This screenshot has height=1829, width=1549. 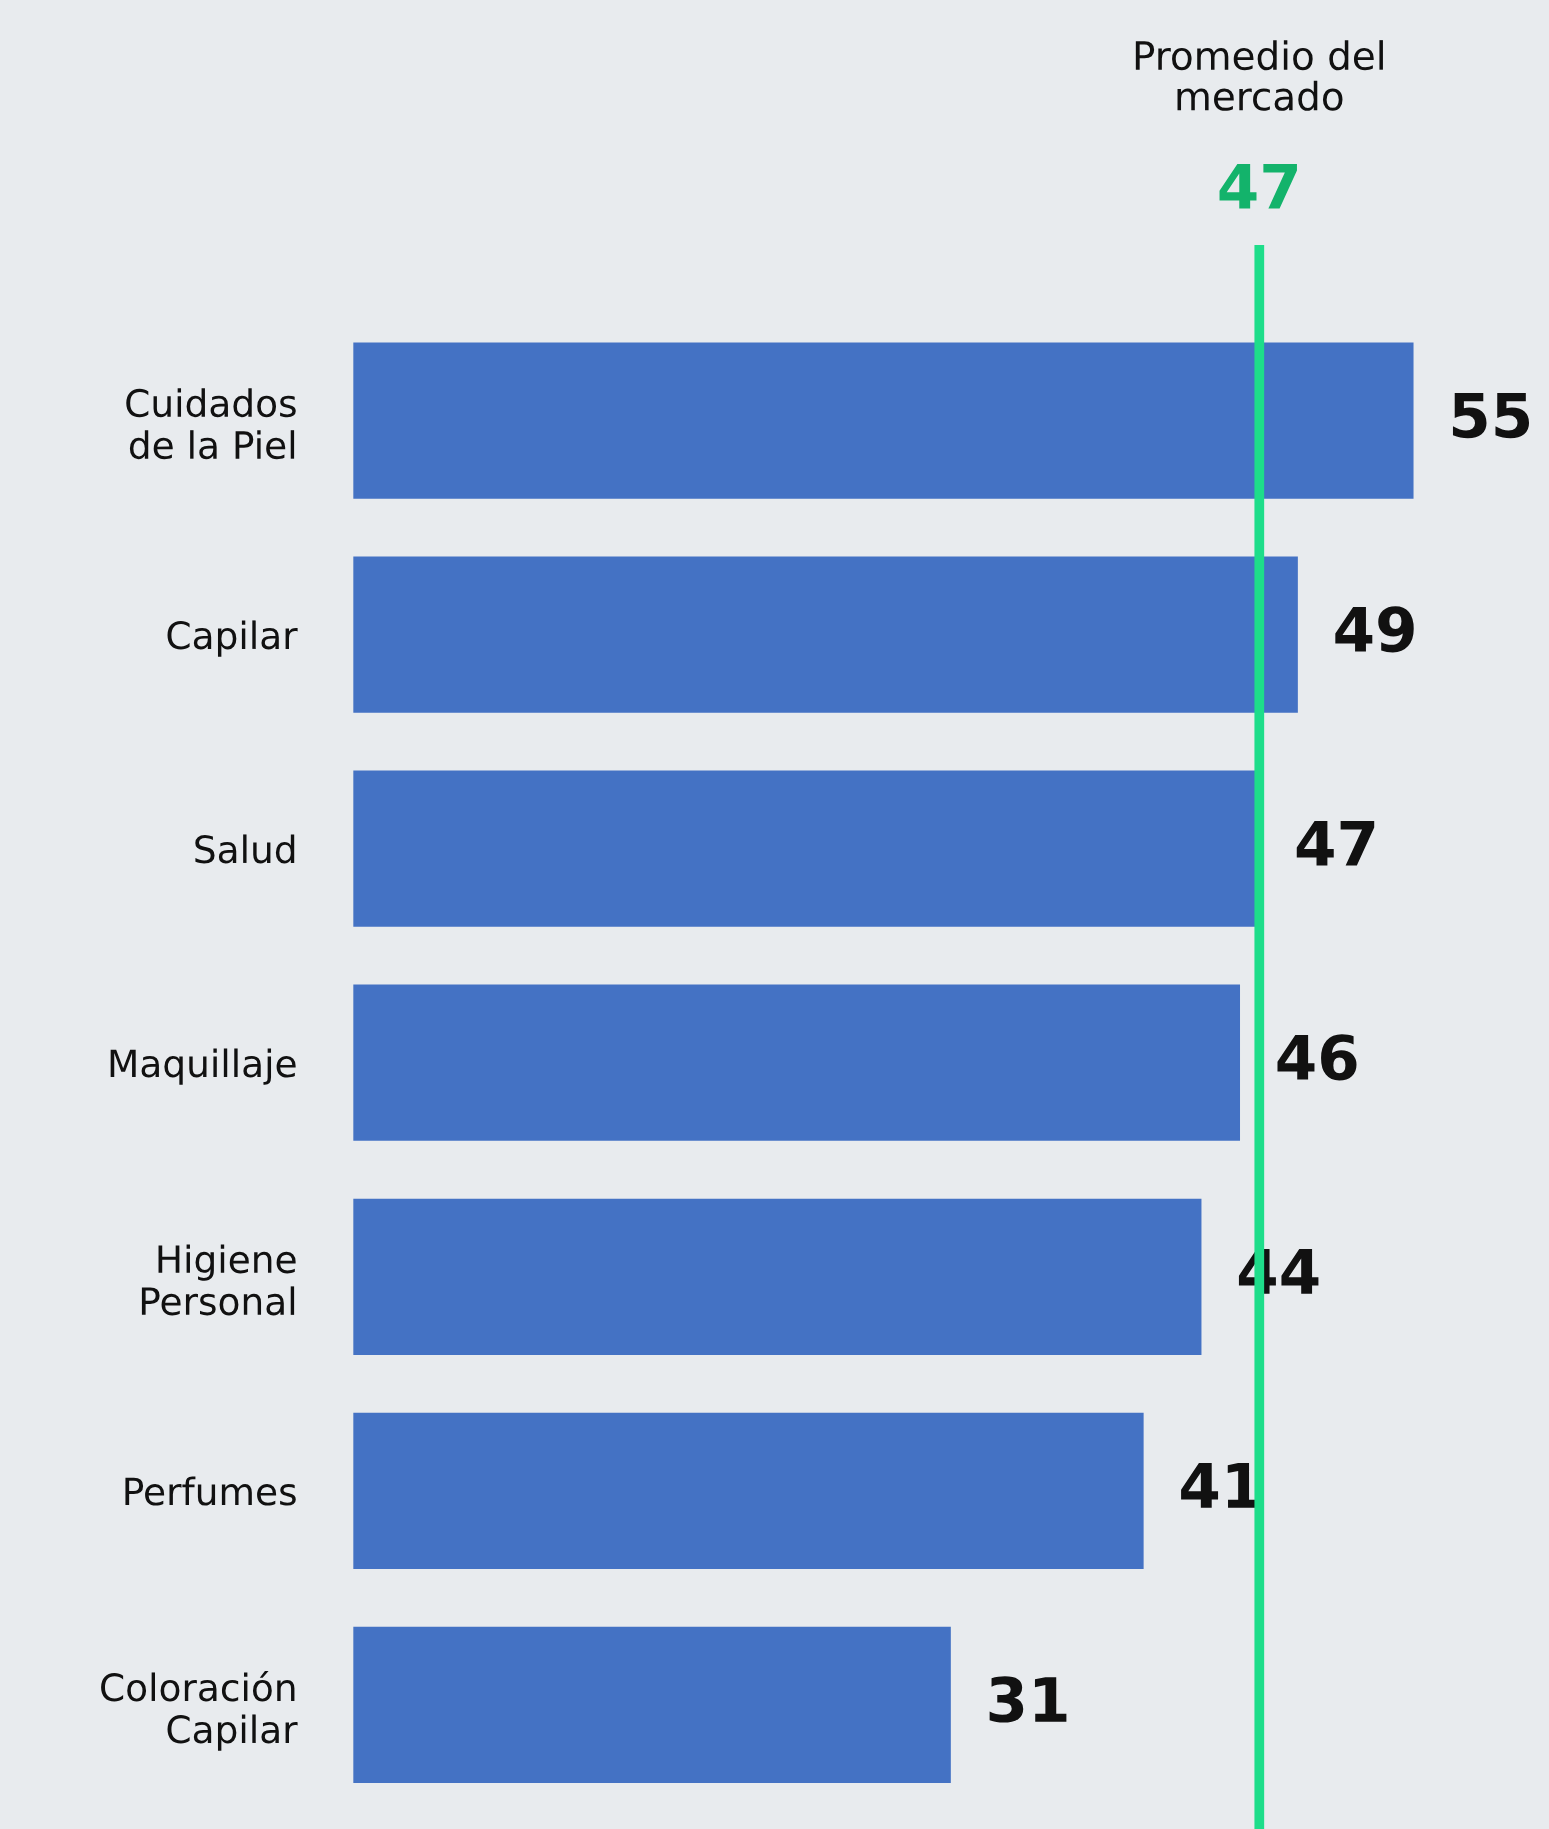 What do you see at coordinates (245, 849) in the screenshot?
I see `y-tick-label: Salud` at bounding box center [245, 849].